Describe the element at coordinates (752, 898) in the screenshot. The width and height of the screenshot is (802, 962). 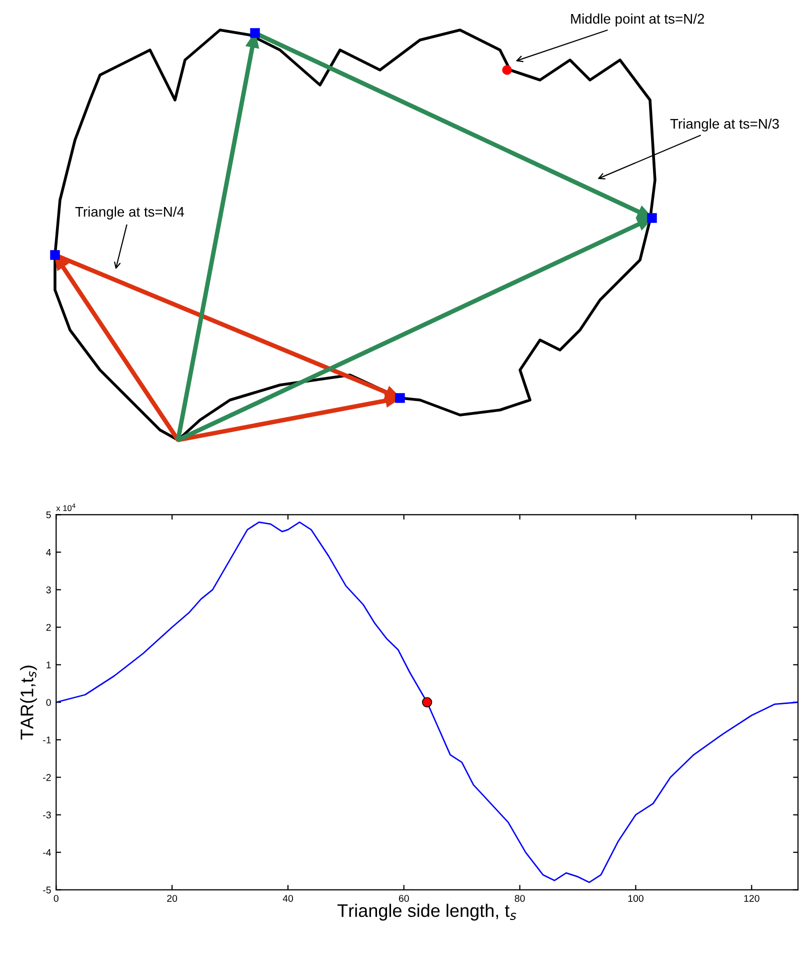
I see `x-tick-label: 120` at that location.